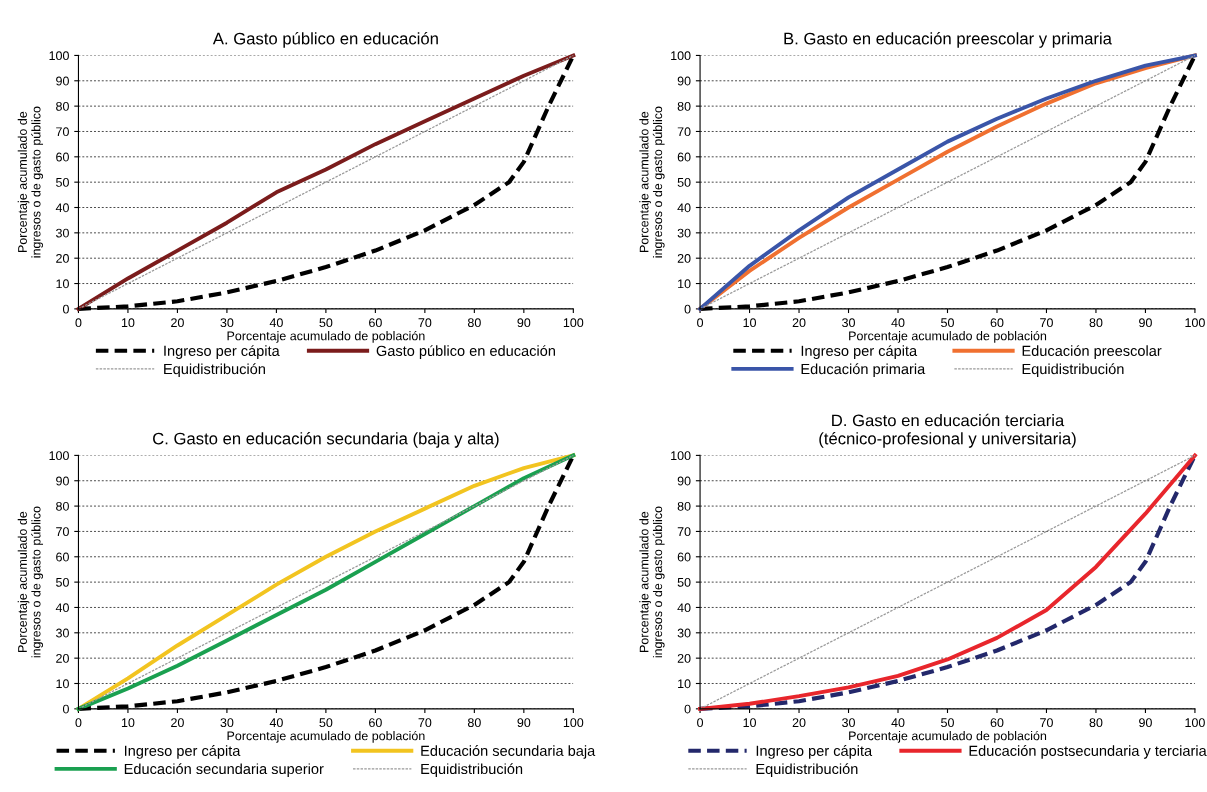 This screenshot has width=1207, height=792. Describe the element at coordinates (508, 752) in the screenshot. I see `legend-label: Educación secundaria baja` at that location.